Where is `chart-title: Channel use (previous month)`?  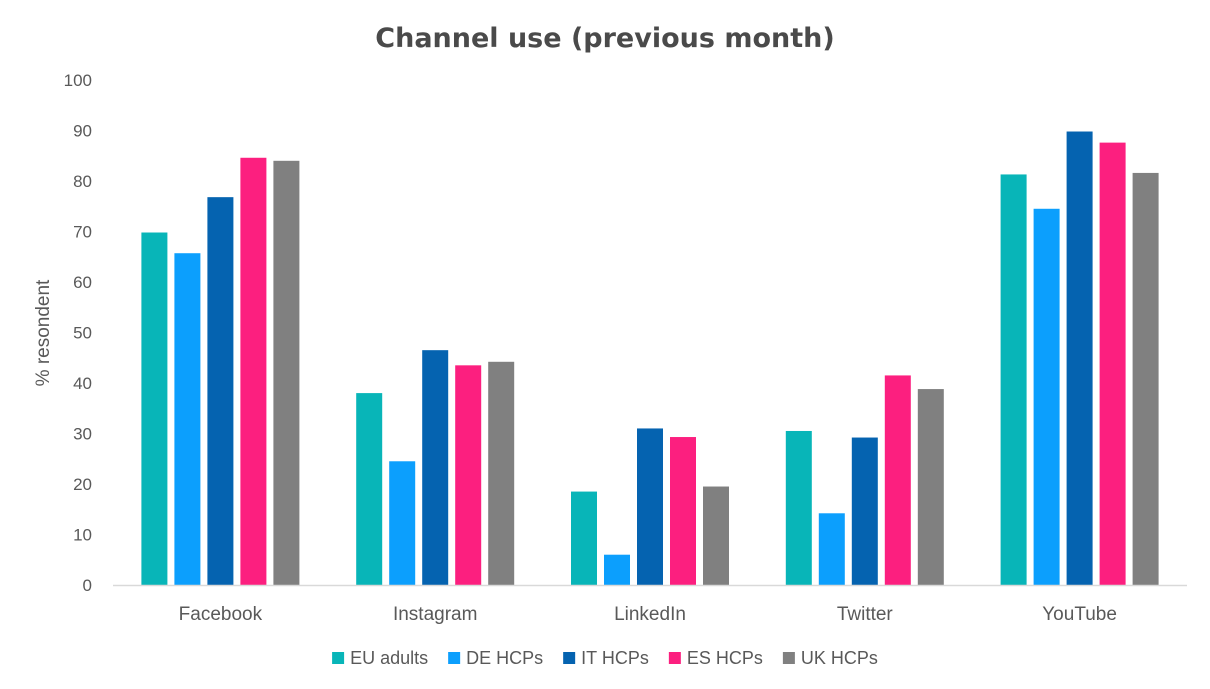 chart-title: Channel use (previous month) is located at coordinates (604, 38).